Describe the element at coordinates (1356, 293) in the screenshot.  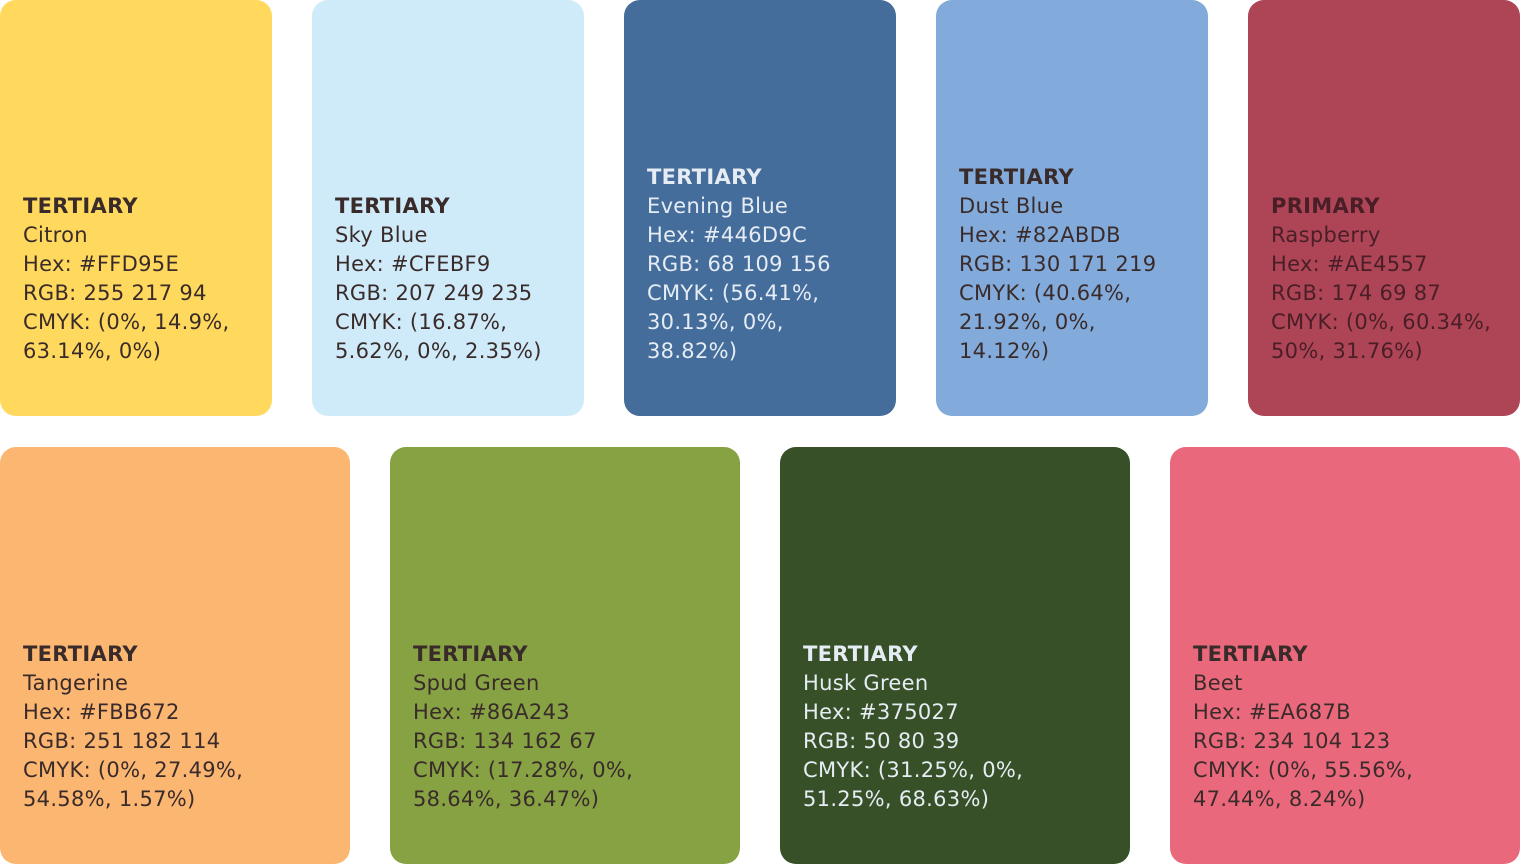
I see `rgb-value: RGB: 174 69 87` at that location.